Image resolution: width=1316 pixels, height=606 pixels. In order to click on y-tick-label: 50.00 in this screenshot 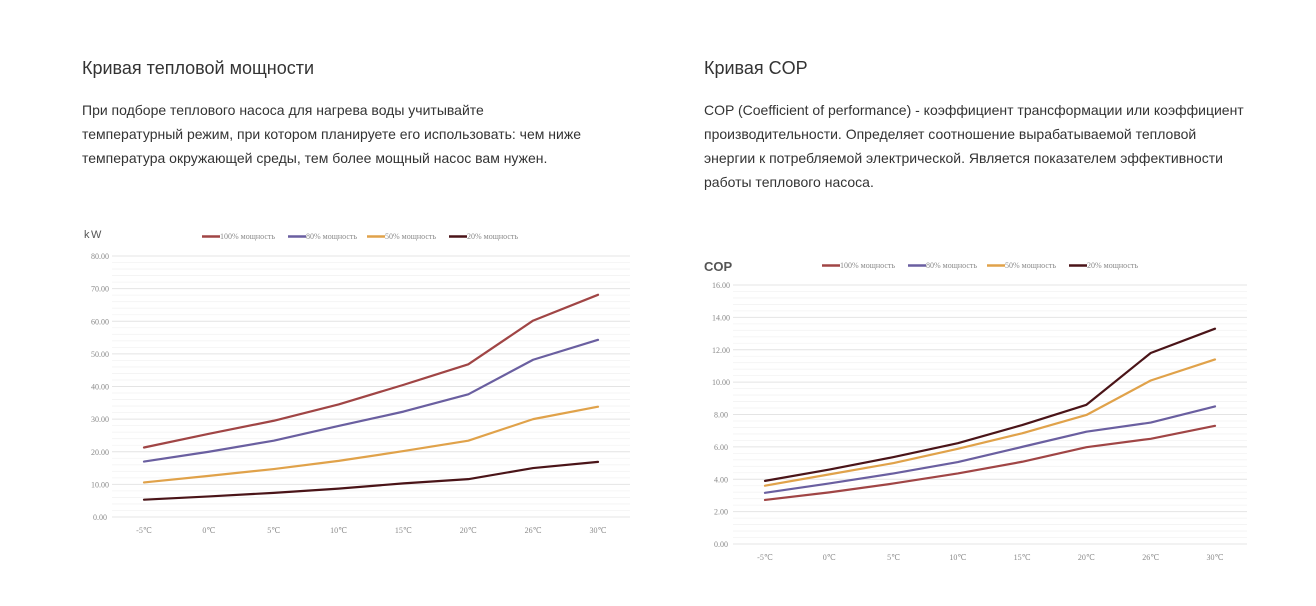, I will do `click(100, 354)`.